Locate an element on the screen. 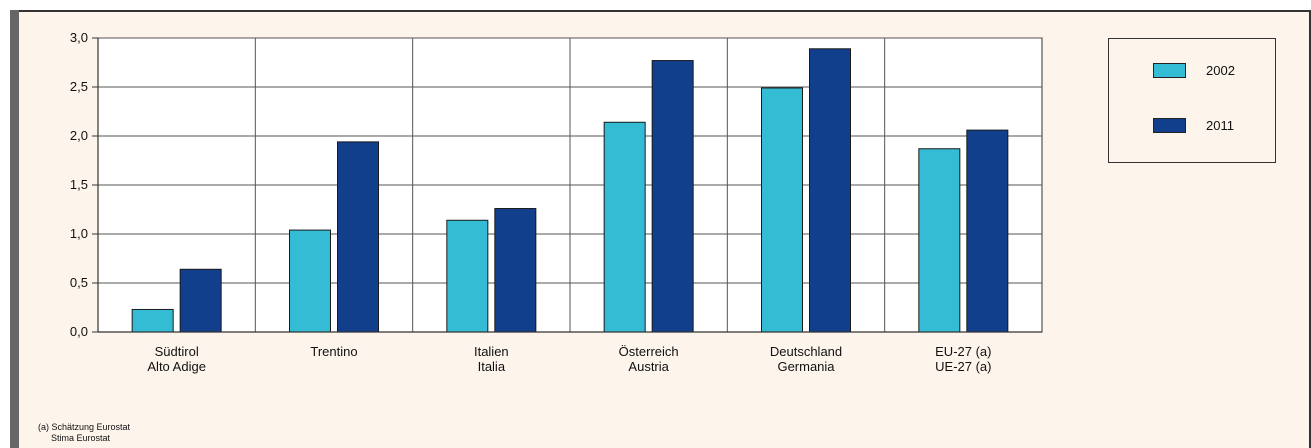 Image resolution: width=1311 pixels, height=448 pixels. y-tick-label: 2,0 is located at coordinates (79, 135).